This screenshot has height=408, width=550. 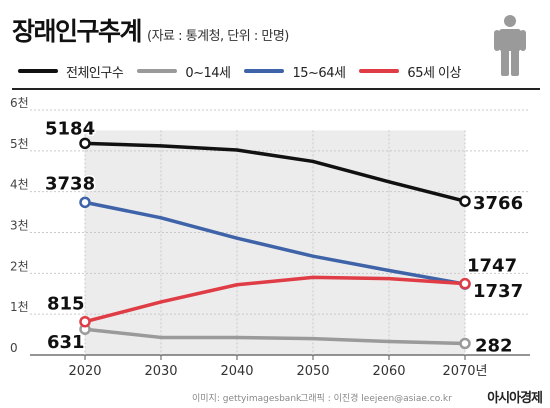 I want to click on brand-logo: 아시아경제, so click(x=515, y=398).